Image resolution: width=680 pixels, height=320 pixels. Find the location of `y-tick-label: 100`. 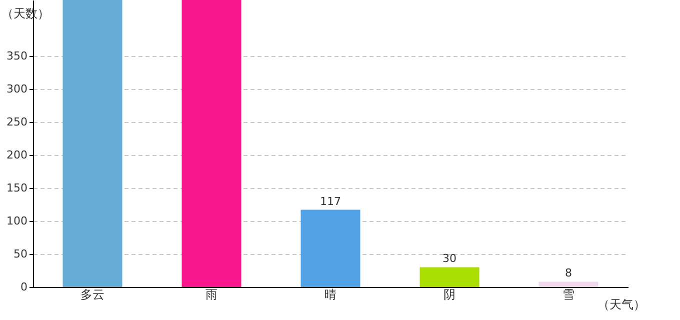

y-tick-label: 100 is located at coordinates (17, 221).